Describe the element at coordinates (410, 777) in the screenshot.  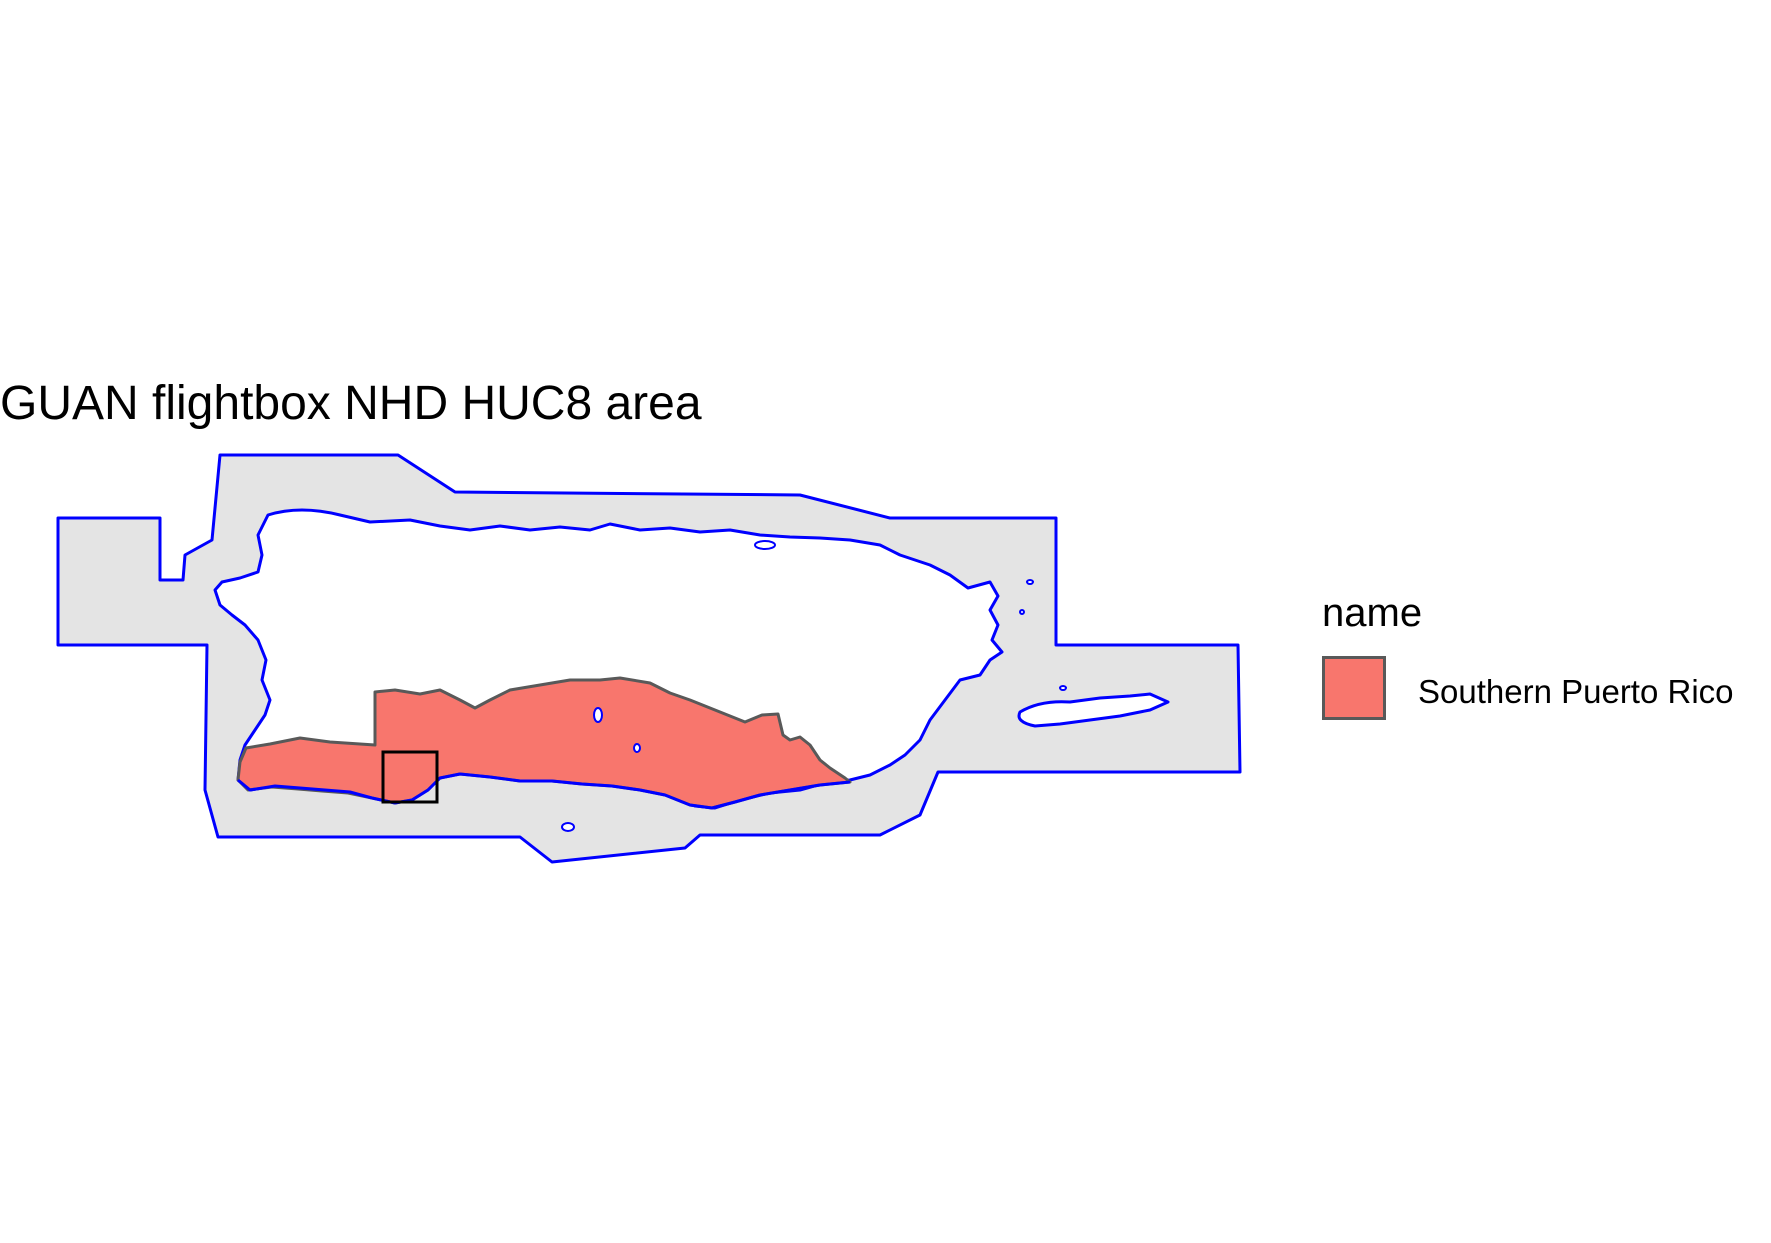
I see `focus-box` at that location.